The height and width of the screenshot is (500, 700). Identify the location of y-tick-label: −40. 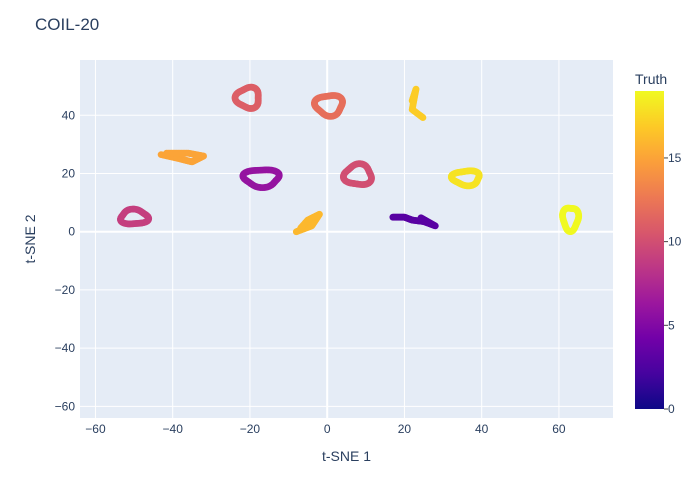
(65, 348).